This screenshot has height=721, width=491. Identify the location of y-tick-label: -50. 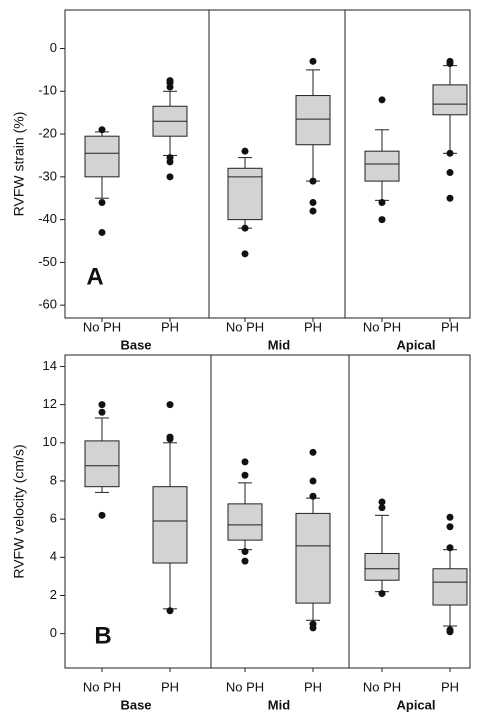
(47, 261).